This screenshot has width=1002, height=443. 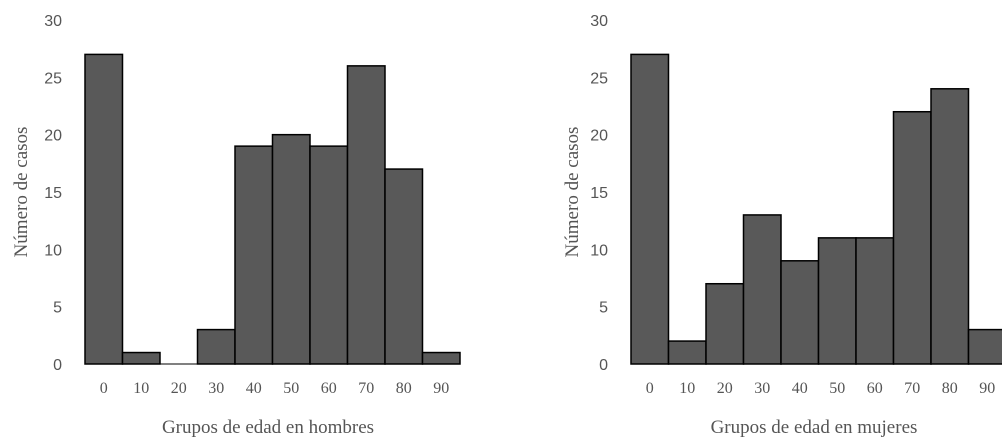 I want to click on women-y-axis-title: Número de casos, so click(x=572, y=192).